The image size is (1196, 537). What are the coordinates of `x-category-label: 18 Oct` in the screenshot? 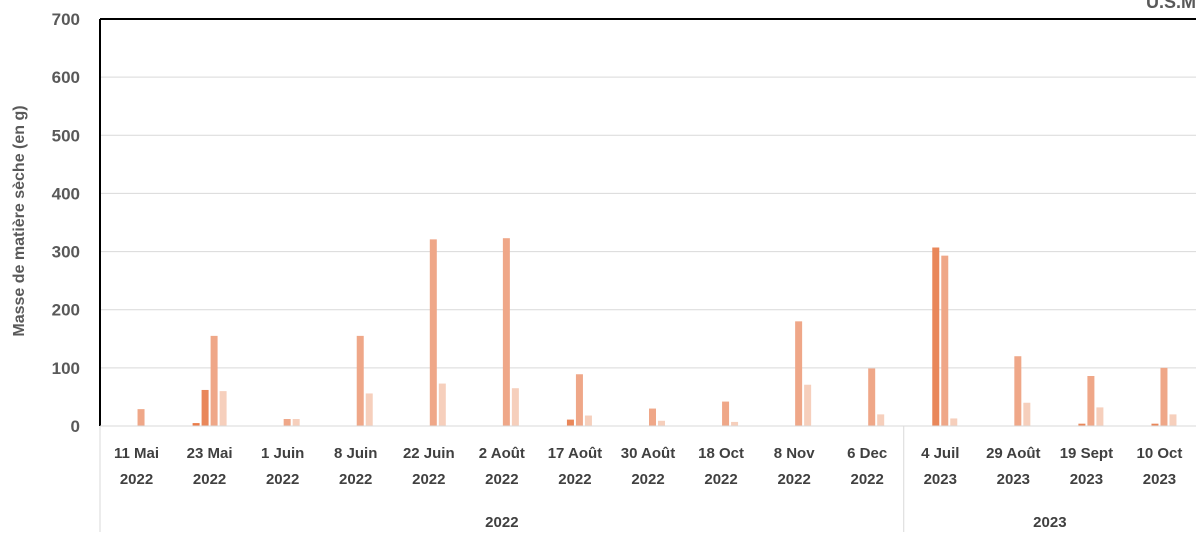 It's located at (721, 453).